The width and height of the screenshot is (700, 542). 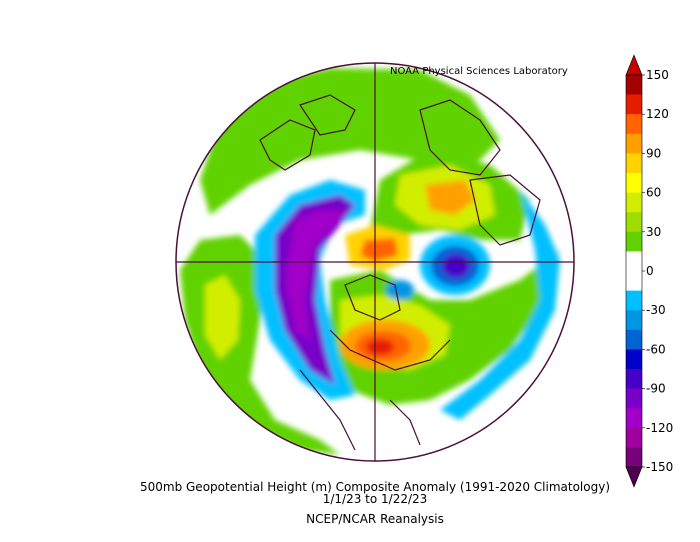 What do you see at coordinates (659, 467) in the screenshot?
I see `colorbar-tick-label: -150` at bounding box center [659, 467].